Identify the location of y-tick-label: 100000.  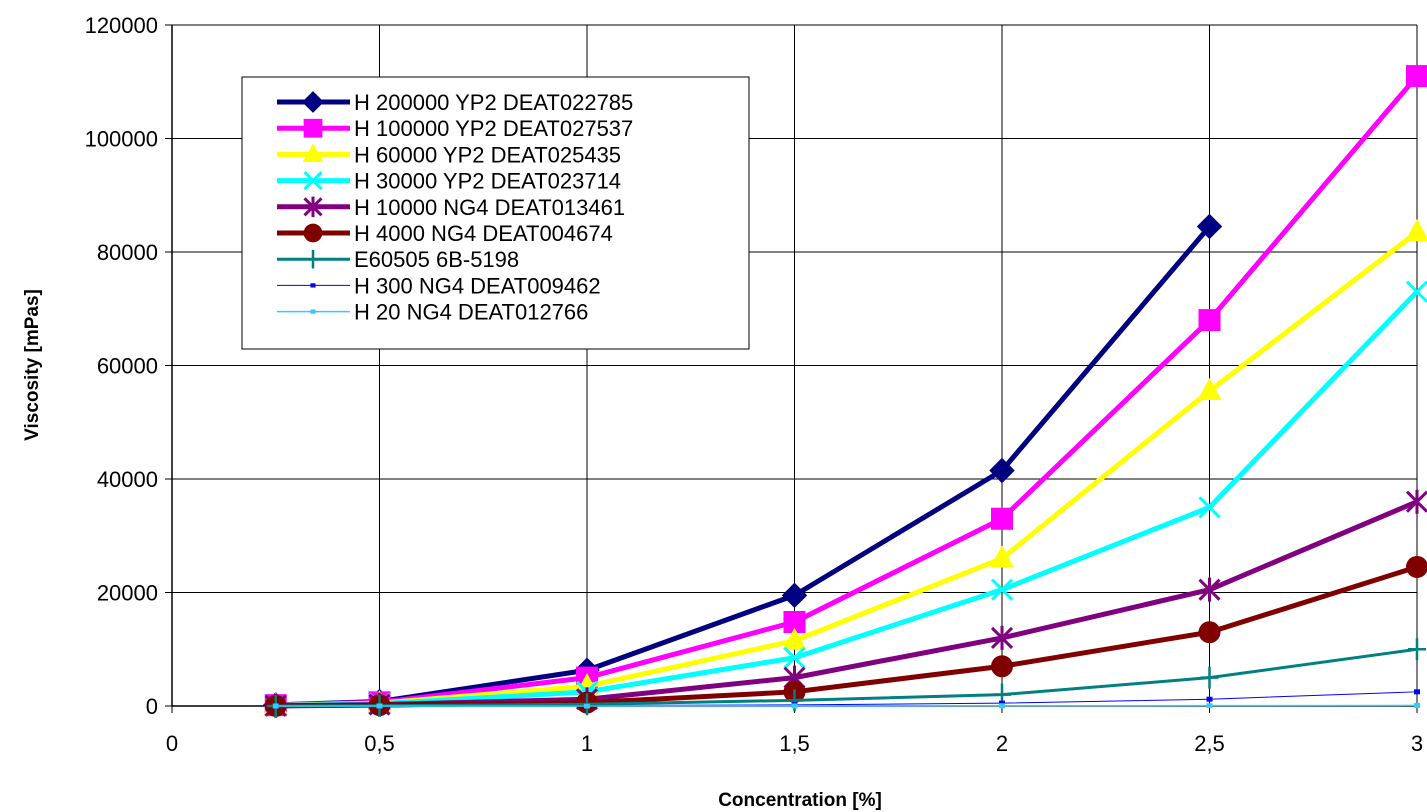
(121, 139).